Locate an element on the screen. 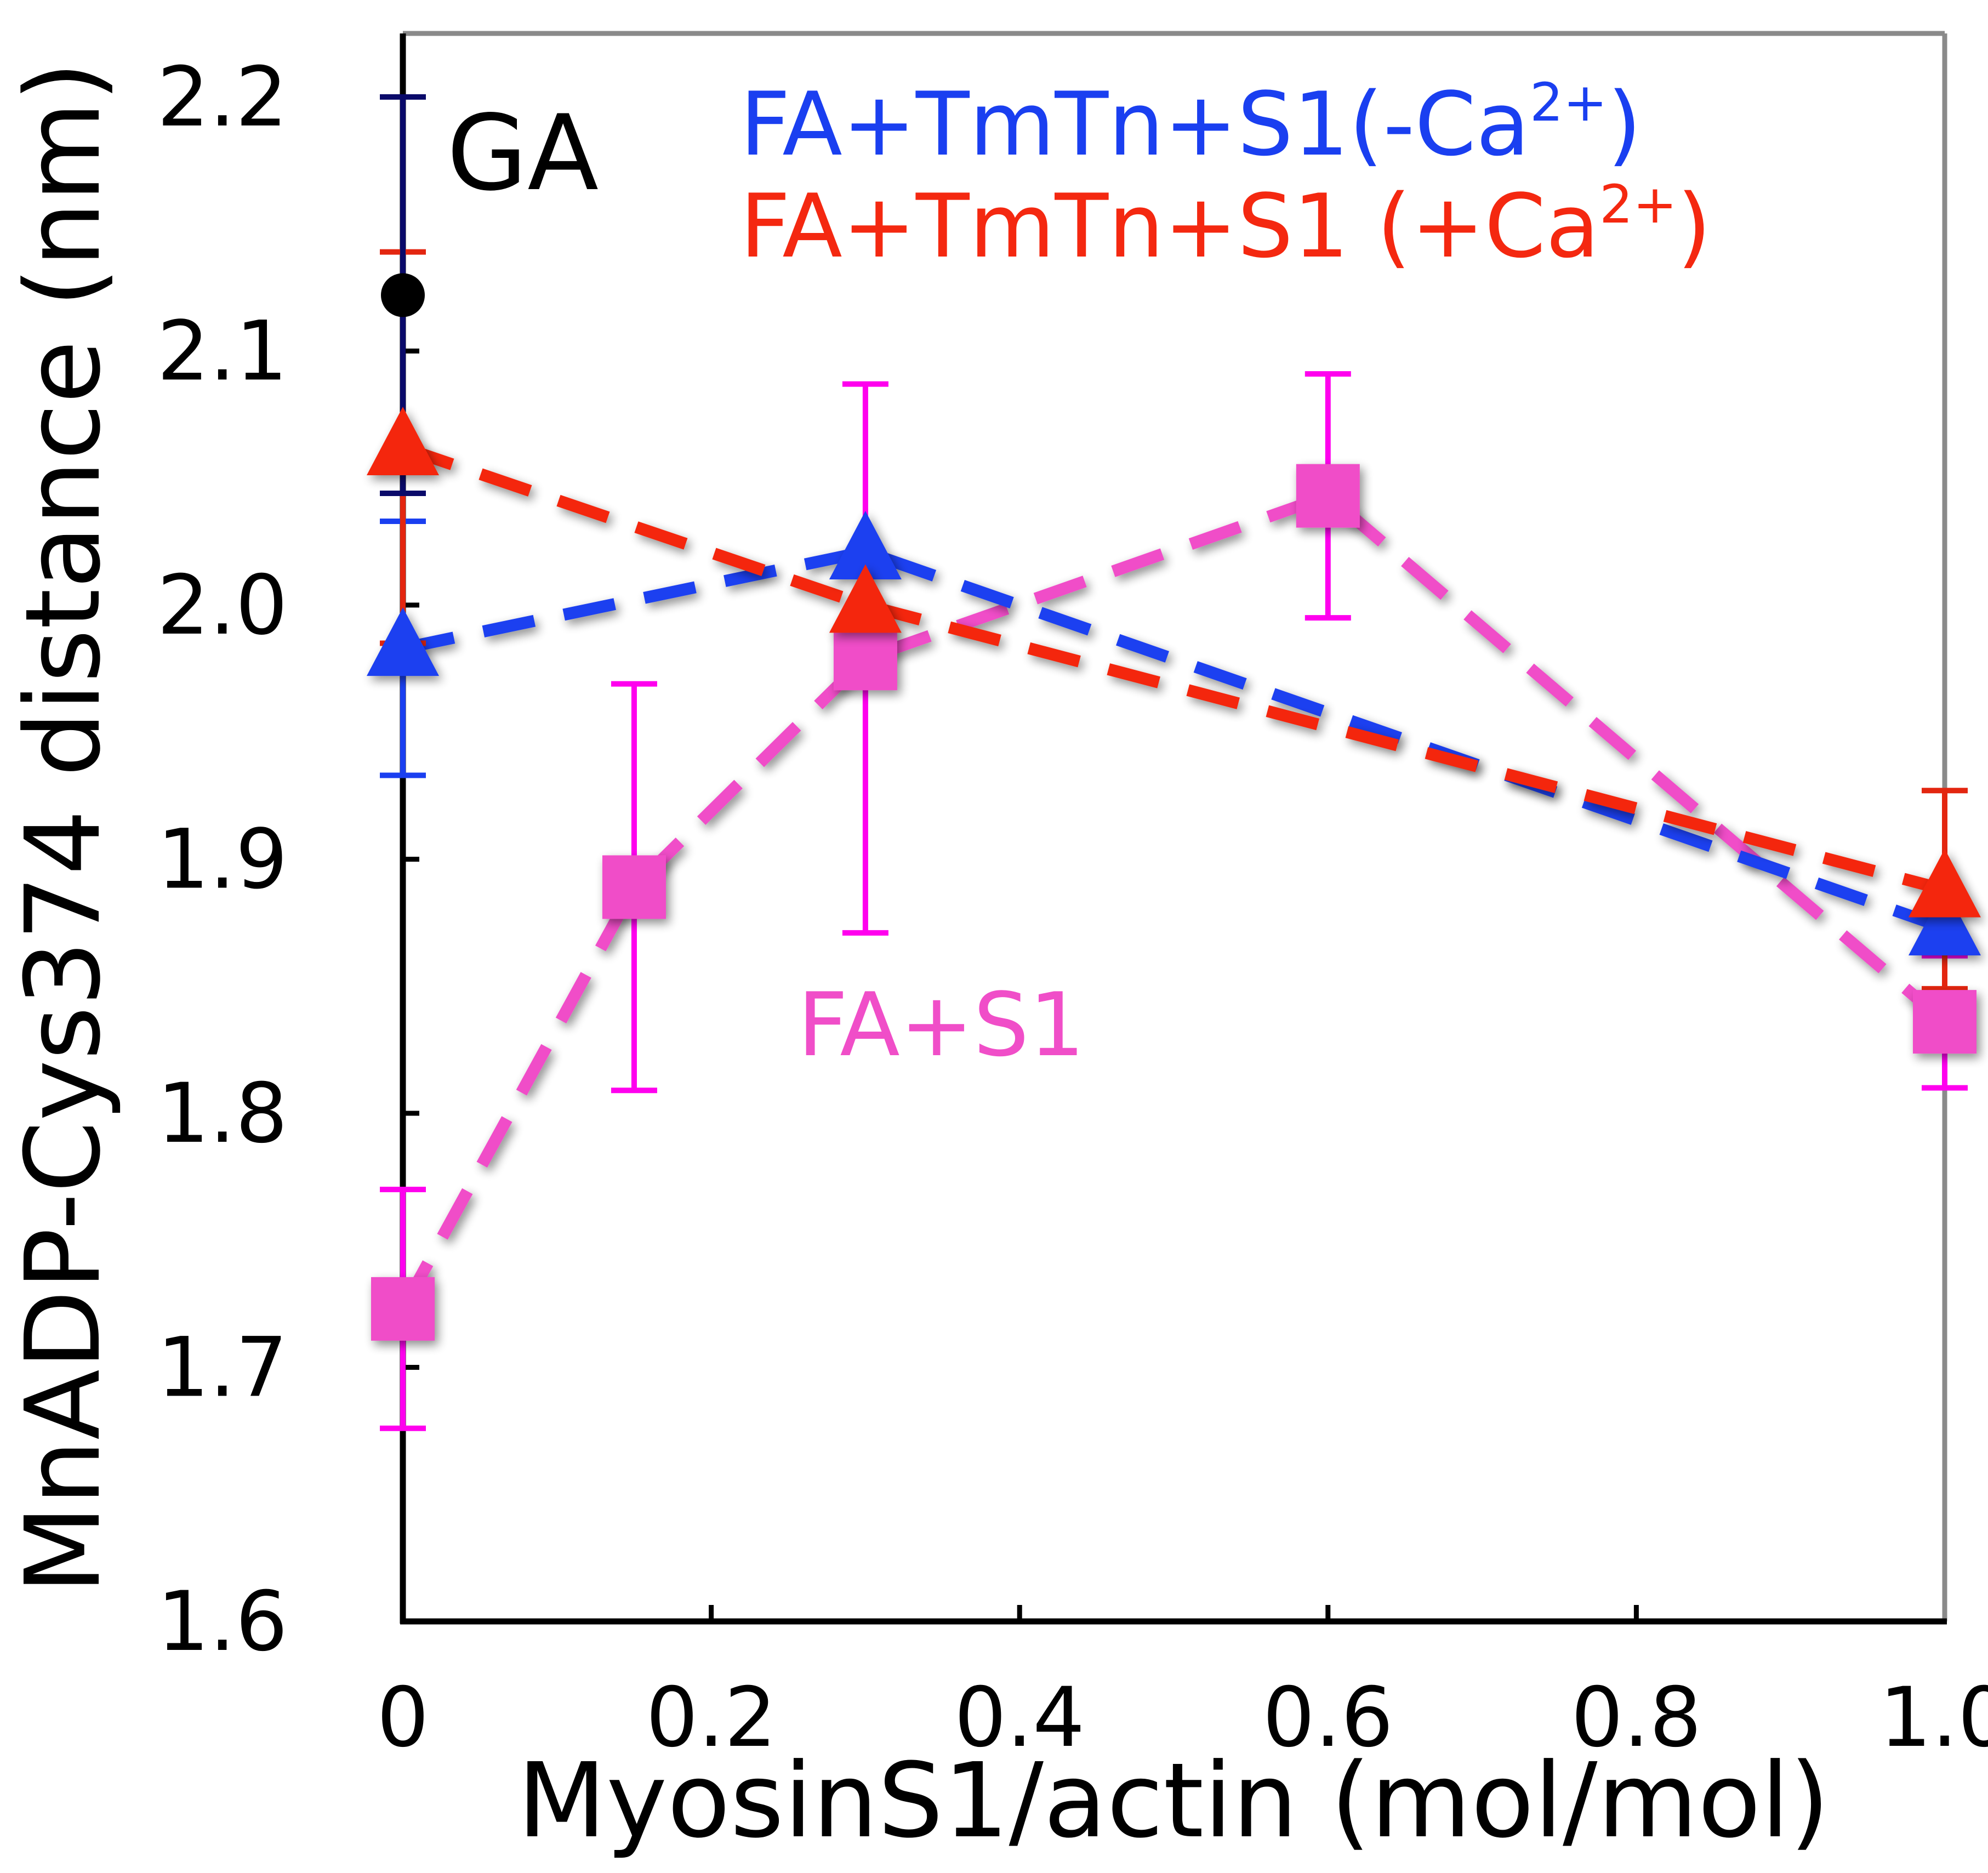 The width and height of the screenshot is (1988, 1873). legend-plus-ca-close: ) is located at coordinates (1694, 226).